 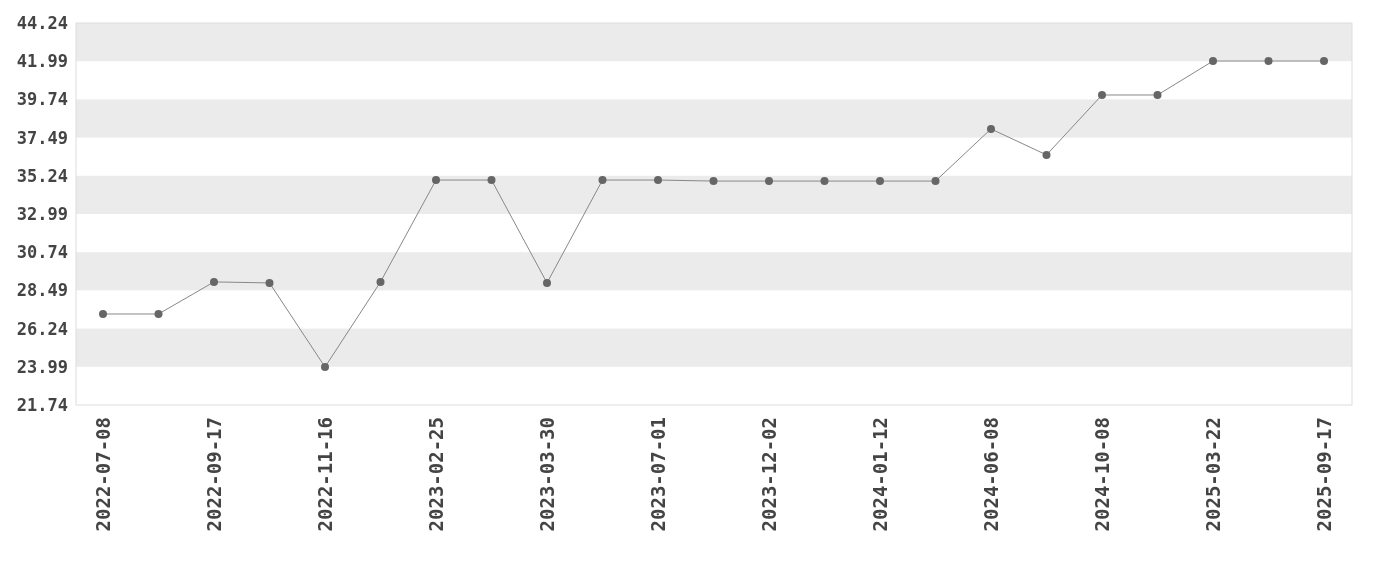 I want to click on y-tick-label: 41.99, so click(x=42, y=61).